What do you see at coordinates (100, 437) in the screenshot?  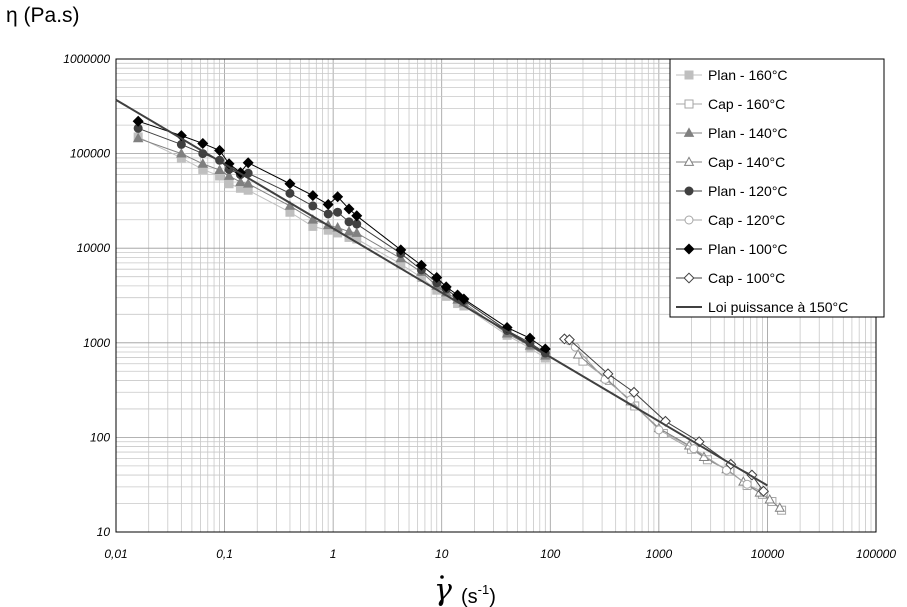 I see `y-tick-label: 100` at bounding box center [100, 437].